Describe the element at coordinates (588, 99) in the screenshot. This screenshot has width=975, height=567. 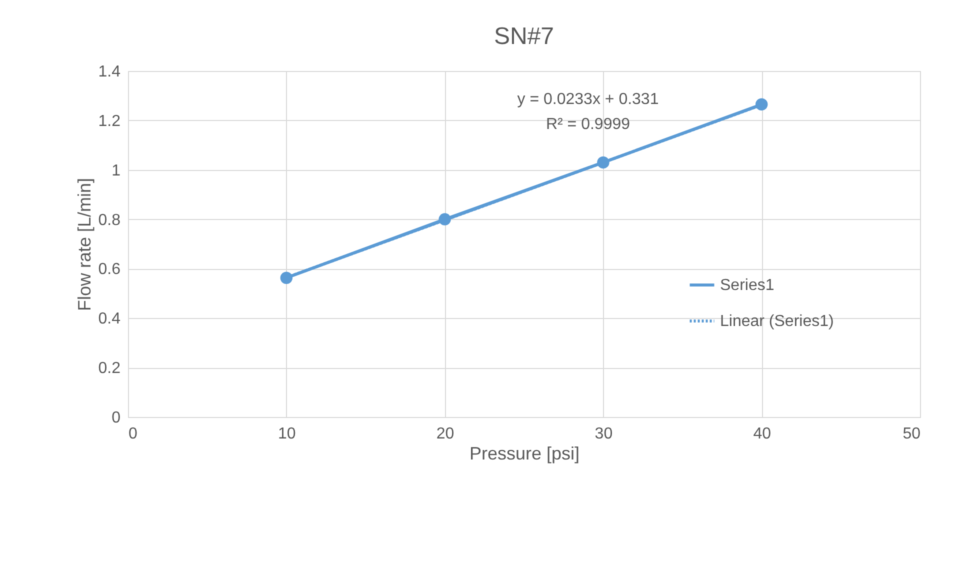
I see `annotation: y = 0.0233x + 0.331` at that location.